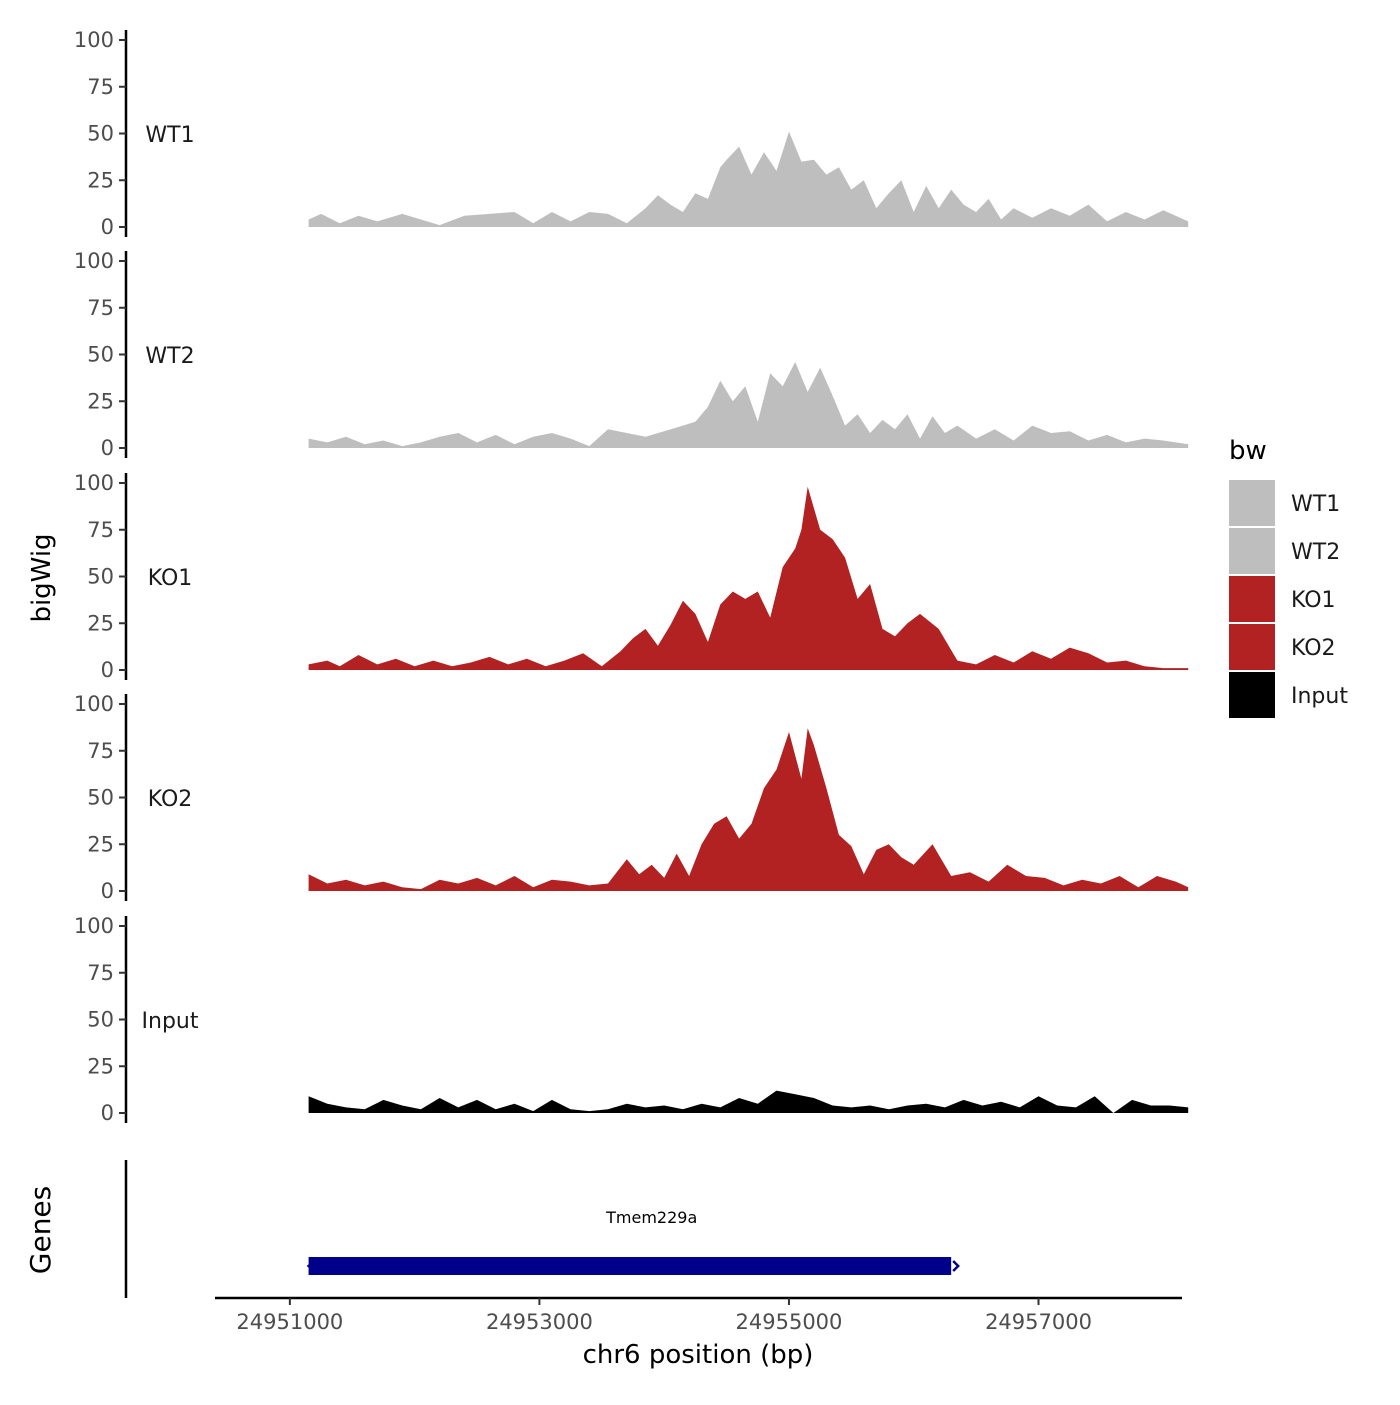  I want to click on legend-label-ko2: KO2, so click(1313, 648).